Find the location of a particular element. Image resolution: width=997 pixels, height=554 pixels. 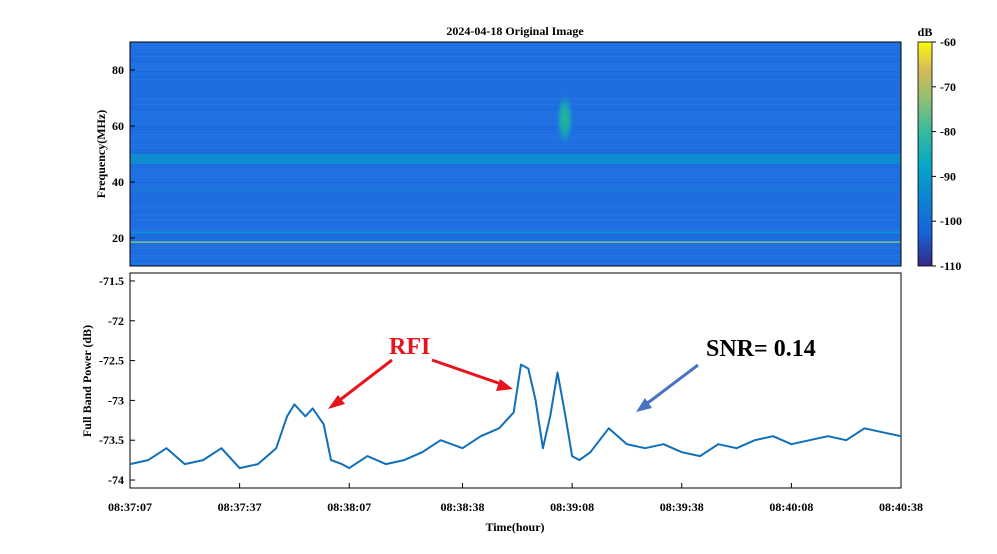

snr-arrow is located at coordinates (671, 385).